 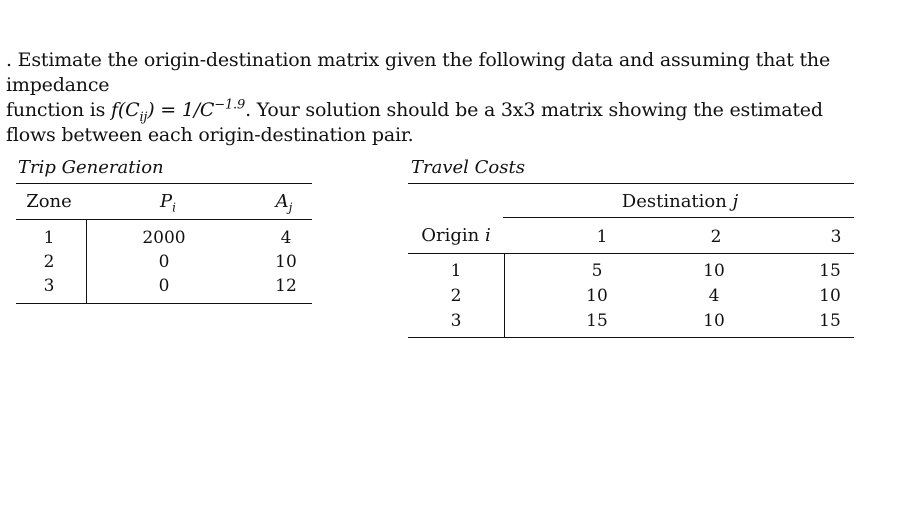 What do you see at coordinates (456, 235) in the screenshot?
I see `travel-costs-origin-header: Origin i` at bounding box center [456, 235].